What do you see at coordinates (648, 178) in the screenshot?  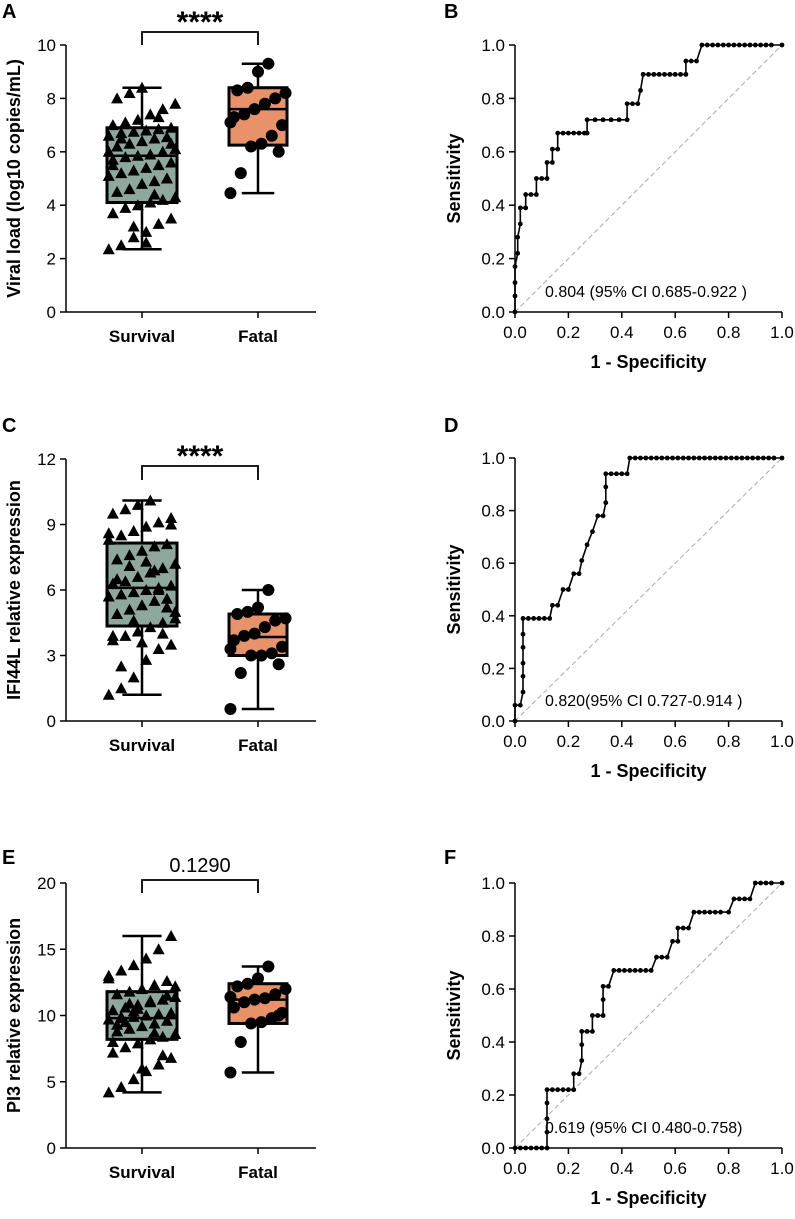 I see `reference-diagonal` at bounding box center [648, 178].